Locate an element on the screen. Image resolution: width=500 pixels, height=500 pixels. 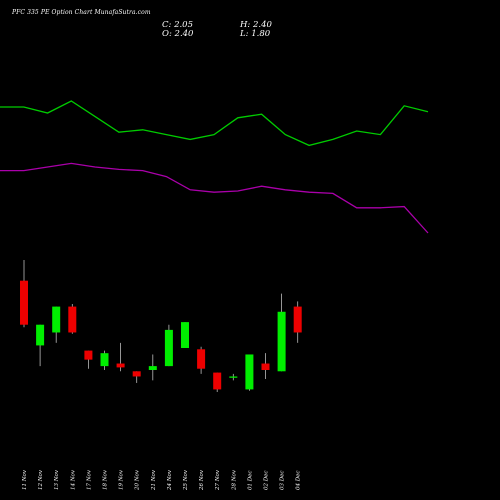
low-value: L: 1.80 is located at coordinates (255, 34).